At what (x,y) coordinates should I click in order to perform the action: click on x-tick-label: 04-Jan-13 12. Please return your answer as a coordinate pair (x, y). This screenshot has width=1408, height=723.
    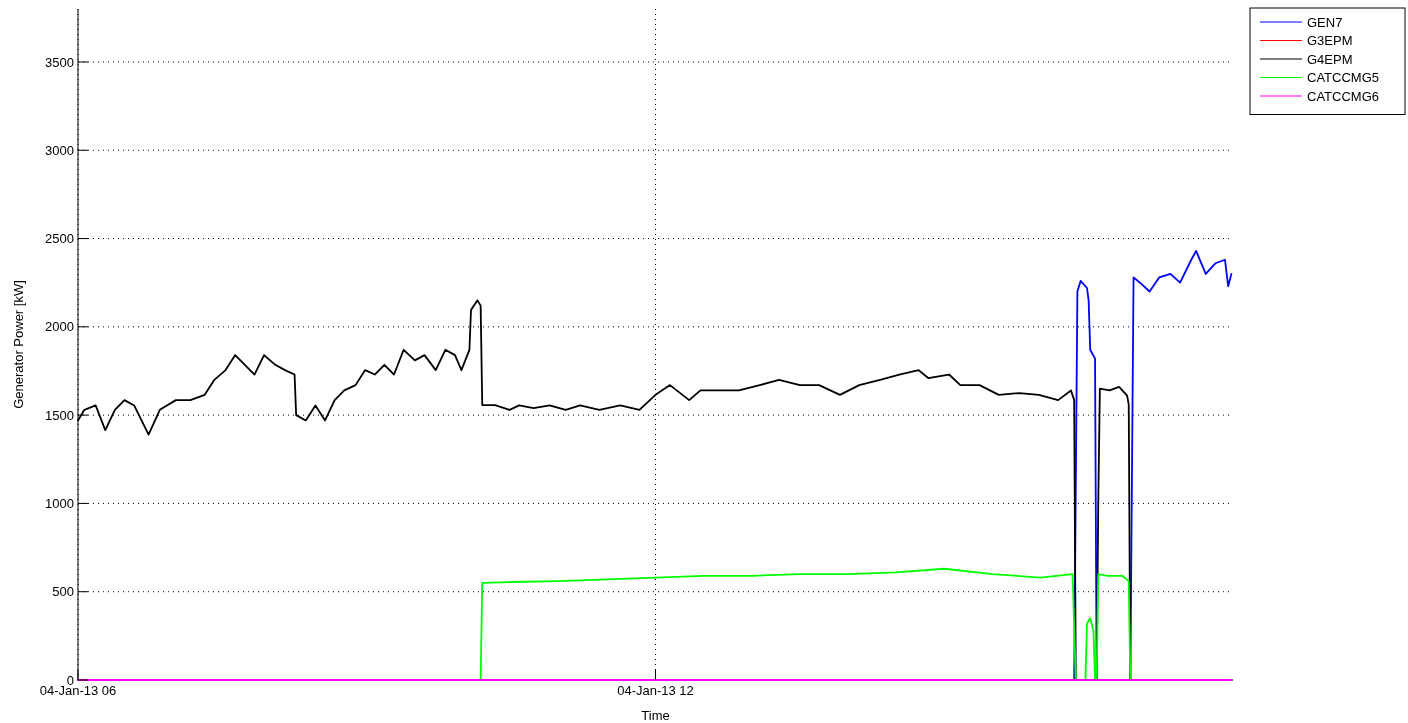
    Looking at the image, I should click on (655, 690).